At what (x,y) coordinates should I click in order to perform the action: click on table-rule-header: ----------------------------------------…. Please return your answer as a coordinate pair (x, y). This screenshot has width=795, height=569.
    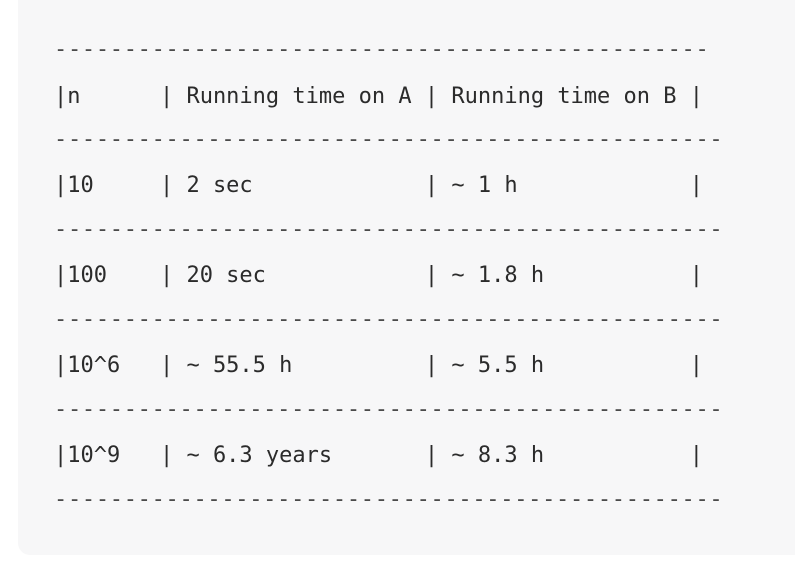
    Looking at the image, I should click on (389, 139).